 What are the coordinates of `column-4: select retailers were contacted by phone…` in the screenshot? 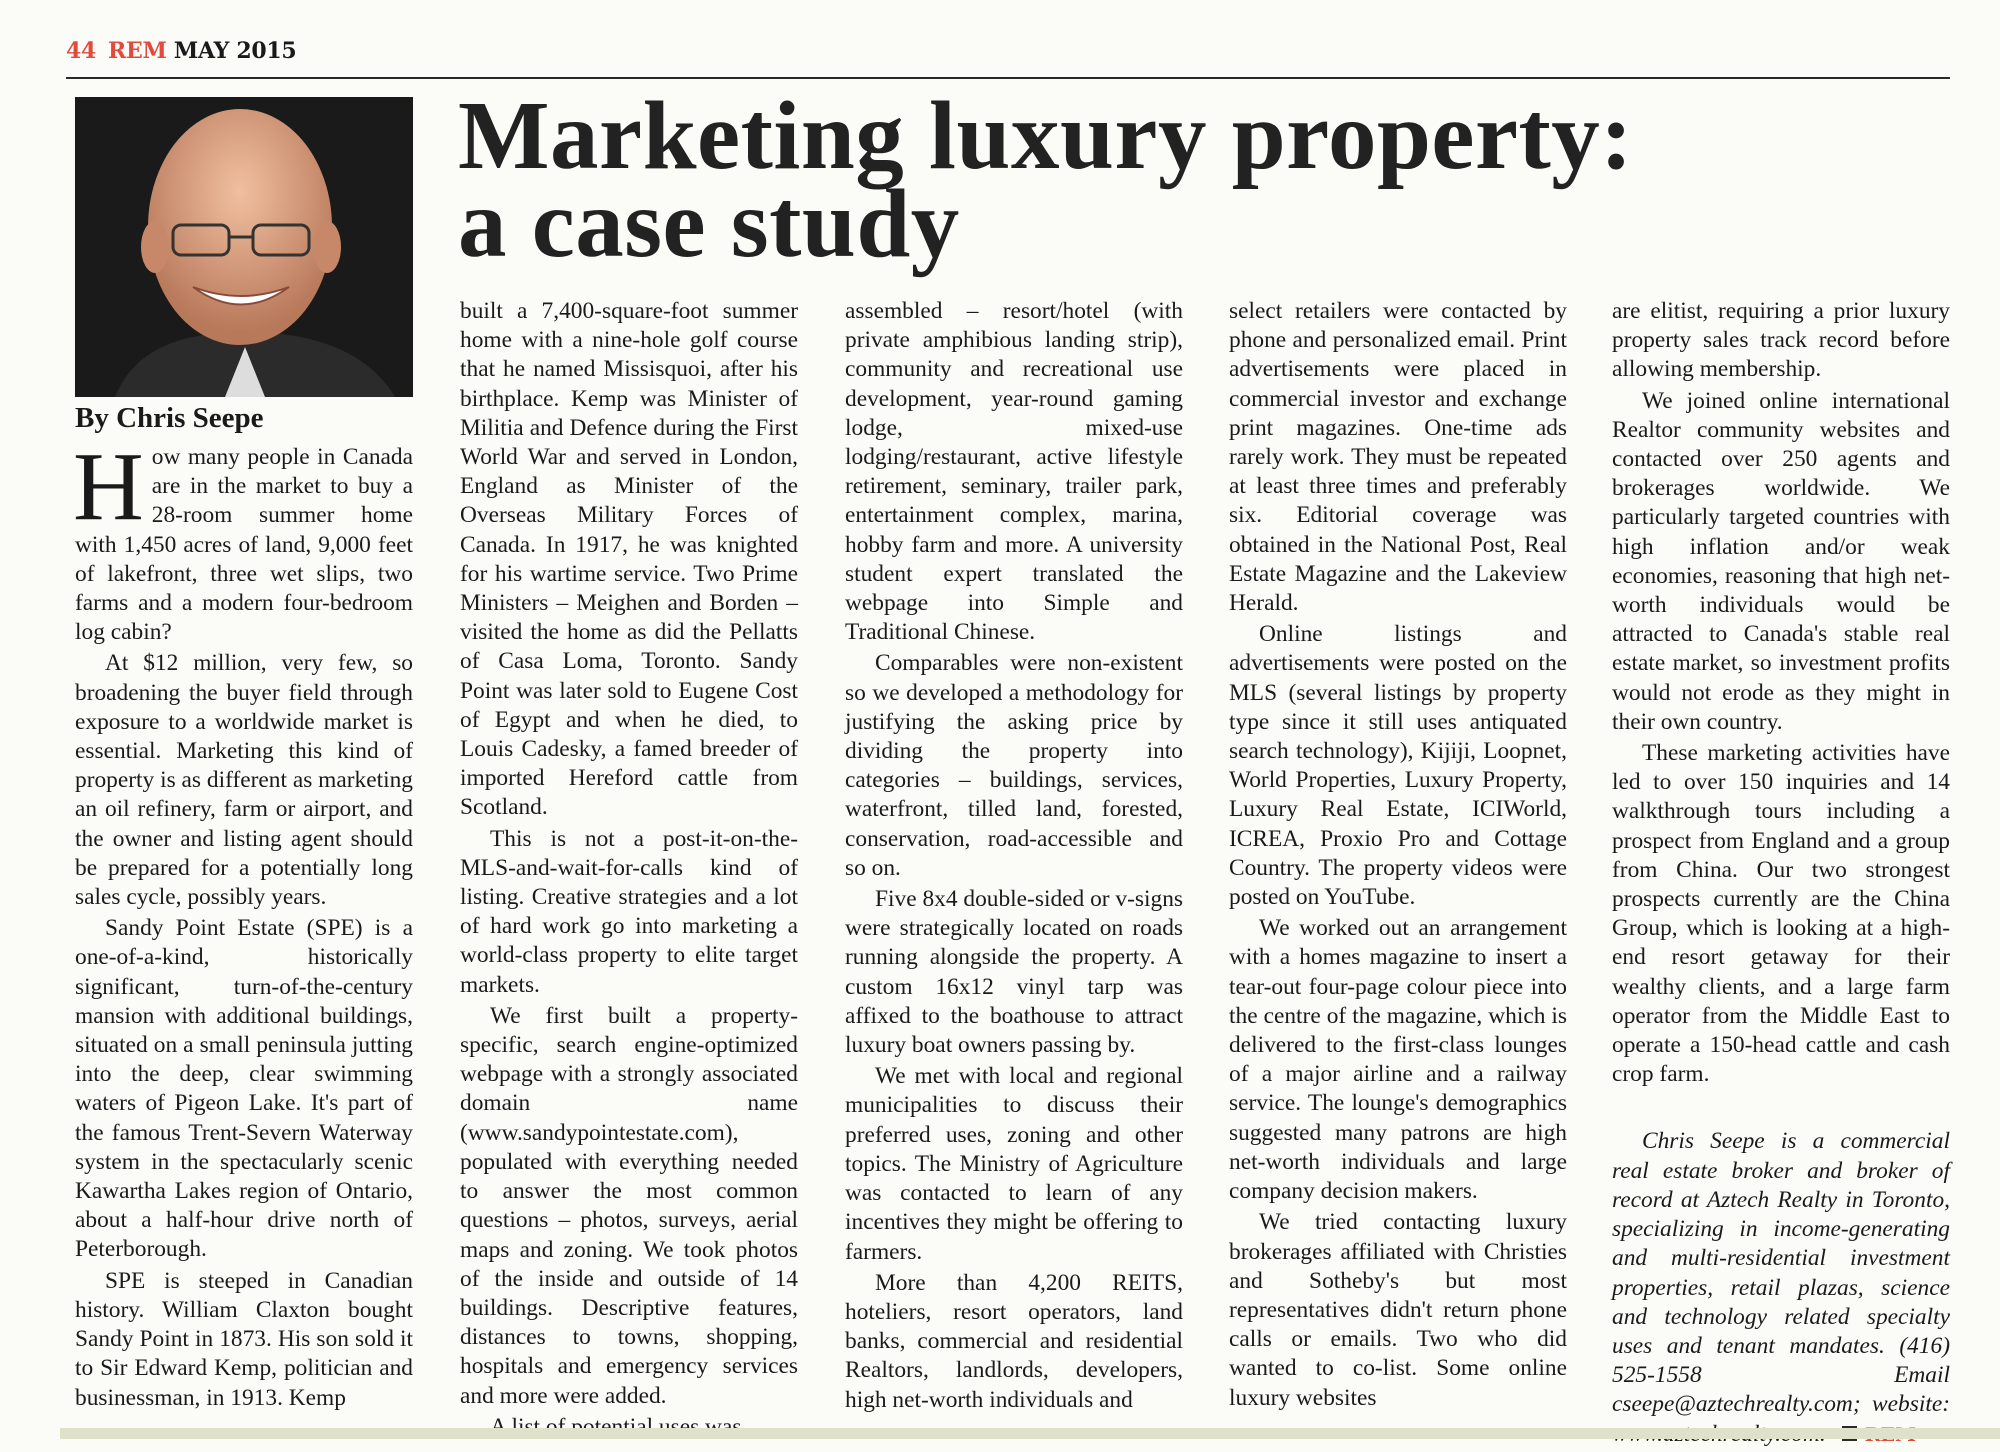 It's located at (1398, 856).